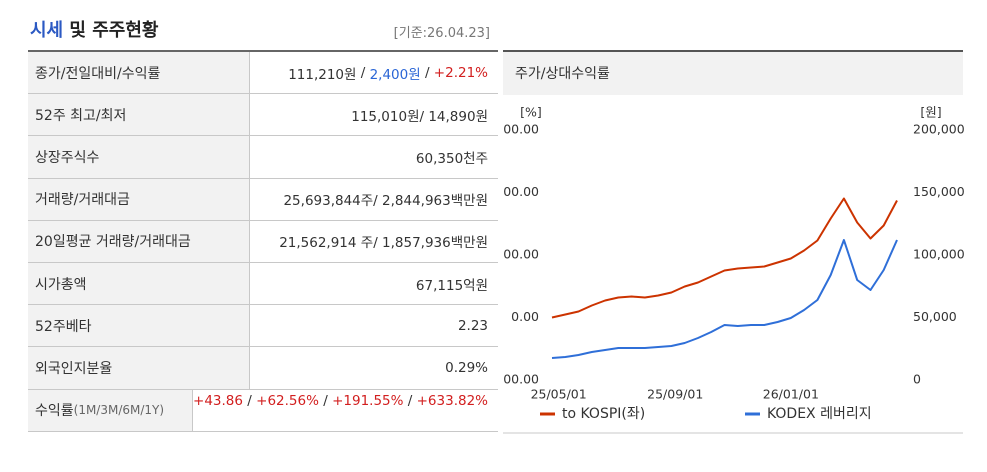 The height and width of the screenshot is (472, 987). I want to click on value-part: 67,115억원, so click(451, 285).